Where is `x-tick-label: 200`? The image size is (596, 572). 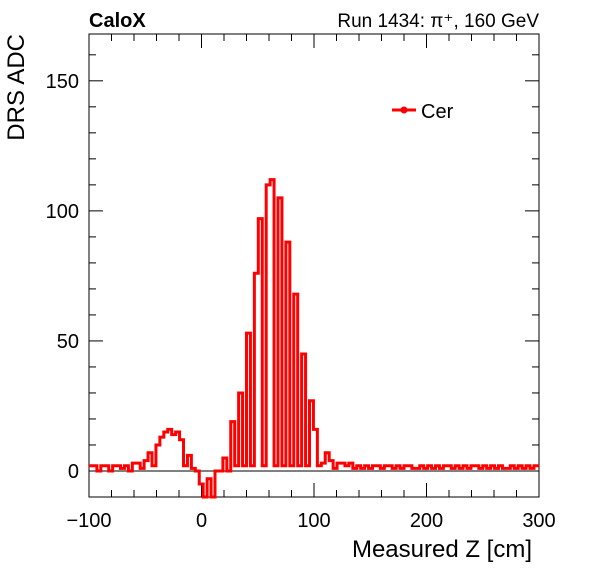 x-tick-label: 200 is located at coordinates (426, 521).